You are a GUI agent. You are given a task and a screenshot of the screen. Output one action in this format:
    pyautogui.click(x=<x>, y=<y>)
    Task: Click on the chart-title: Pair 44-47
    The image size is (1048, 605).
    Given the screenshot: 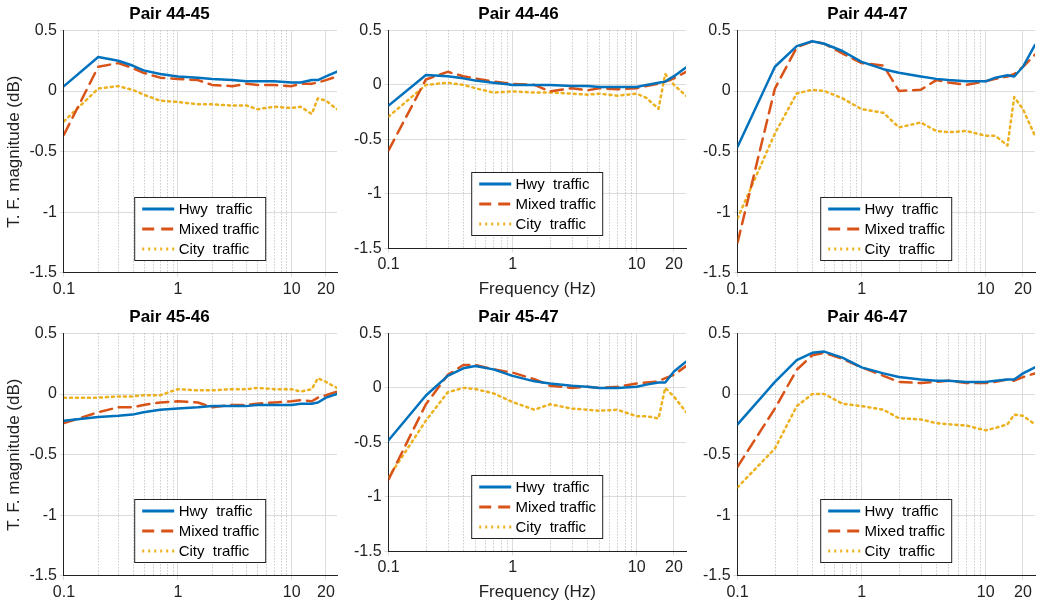 What is the action you would take?
    pyautogui.click(x=867, y=13)
    